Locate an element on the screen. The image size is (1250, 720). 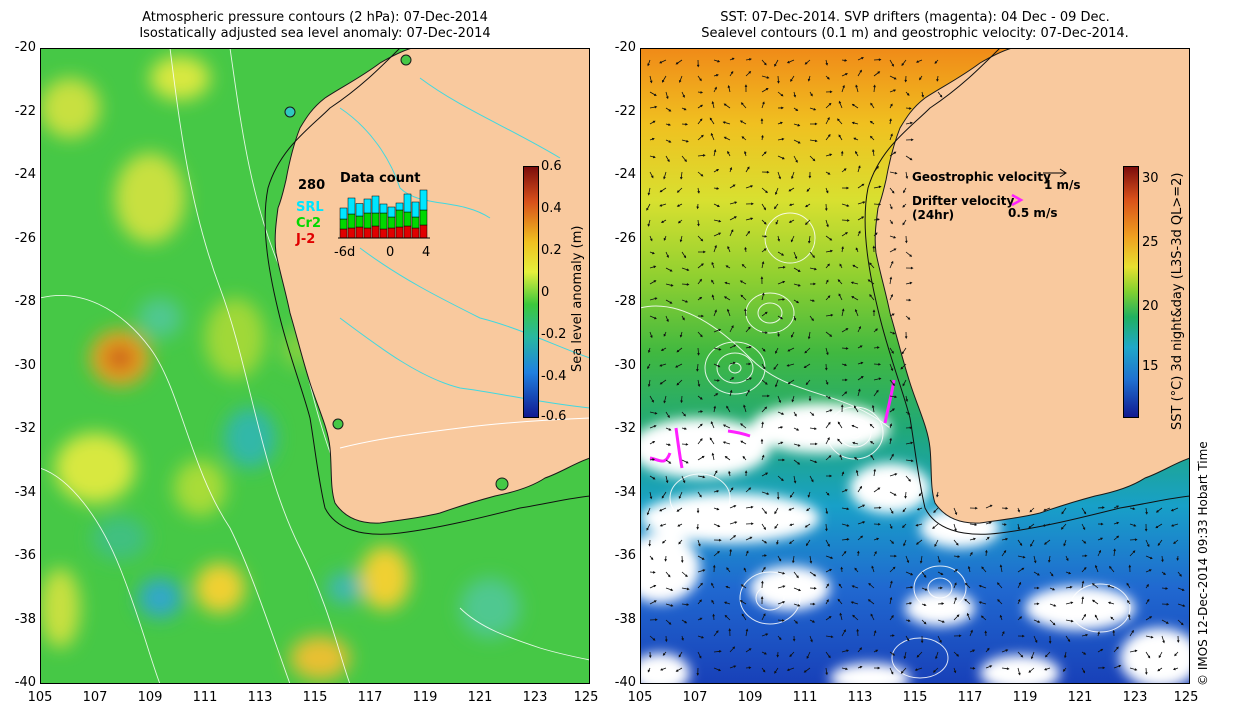
right-x-tick: 119 is located at coordinates (1025, 697).